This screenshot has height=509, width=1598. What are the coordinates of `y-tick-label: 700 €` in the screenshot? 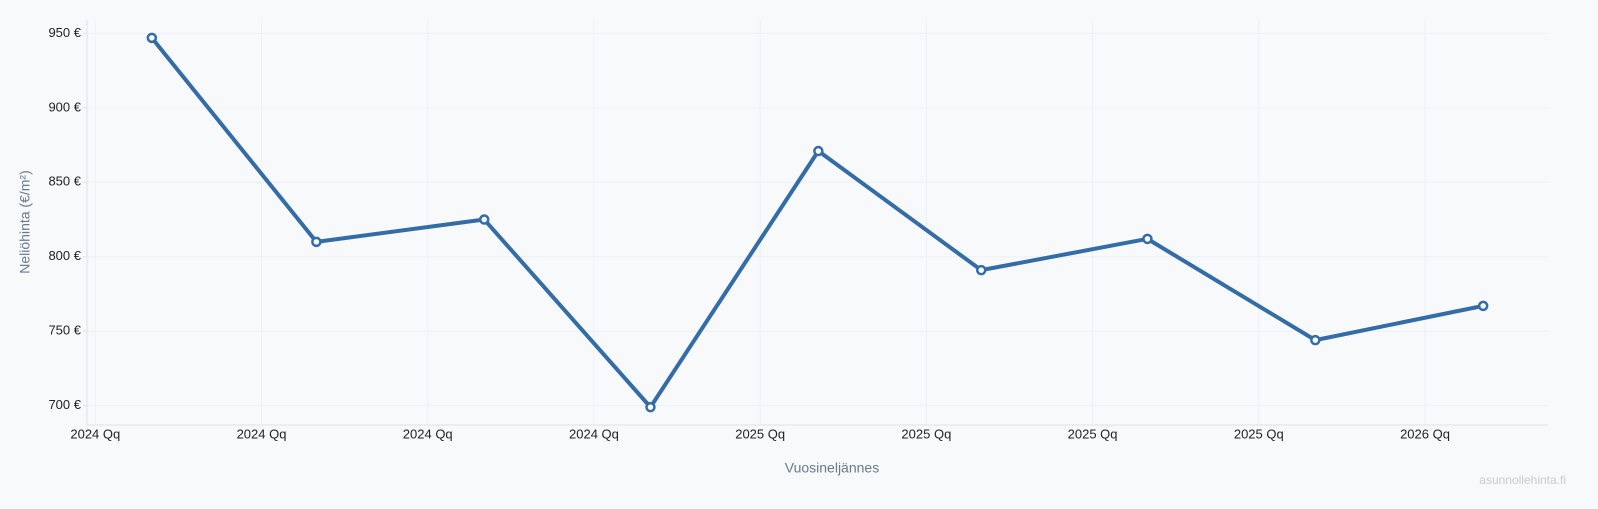 It's located at (64, 404).